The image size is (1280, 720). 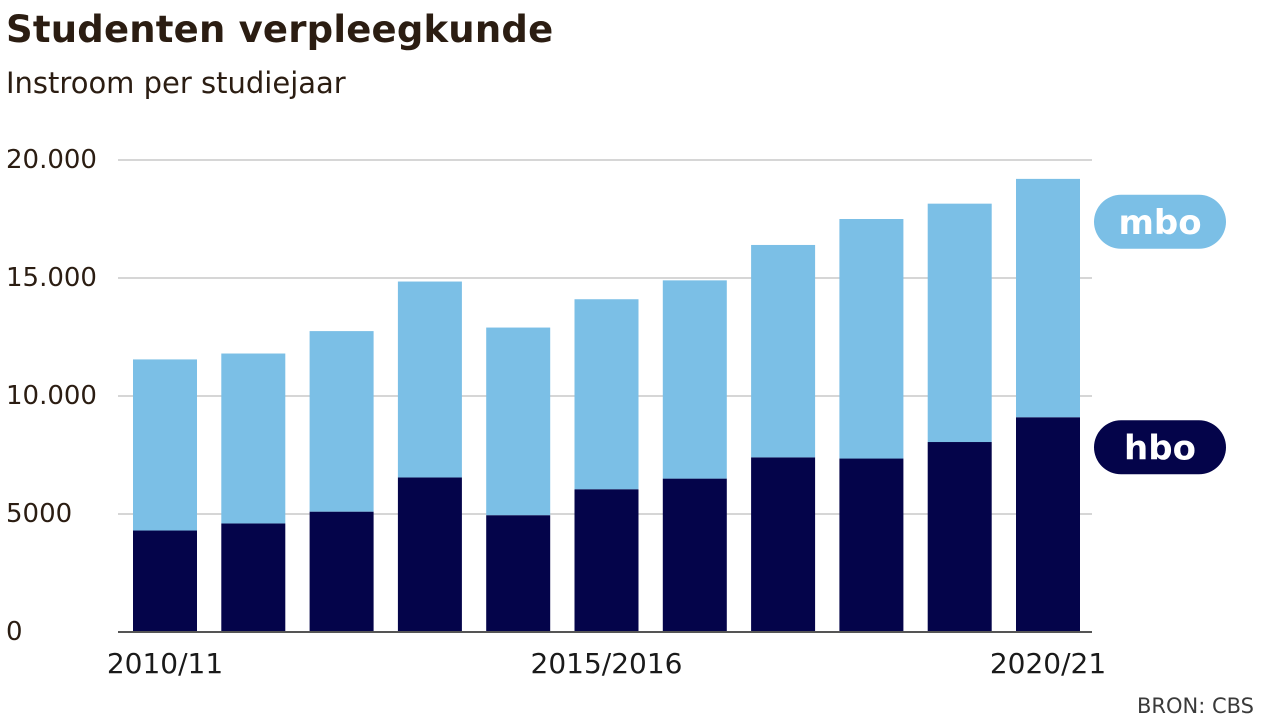 What do you see at coordinates (51, 278) in the screenshot?
I see `y-tick-label: 15.000` at bounding box center [51, 278].